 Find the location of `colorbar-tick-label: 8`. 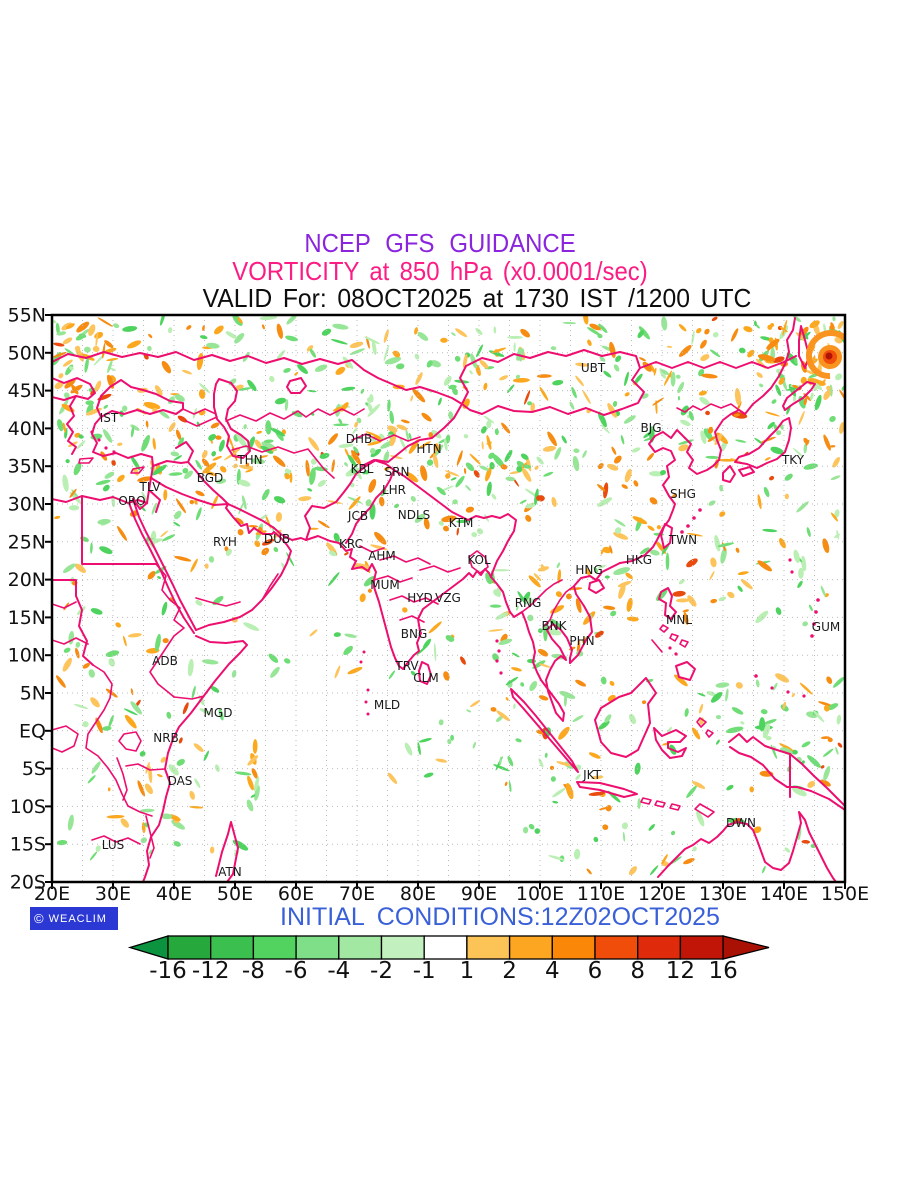

colorbar-tick-label: 8 is located at coordinates (637, 971).